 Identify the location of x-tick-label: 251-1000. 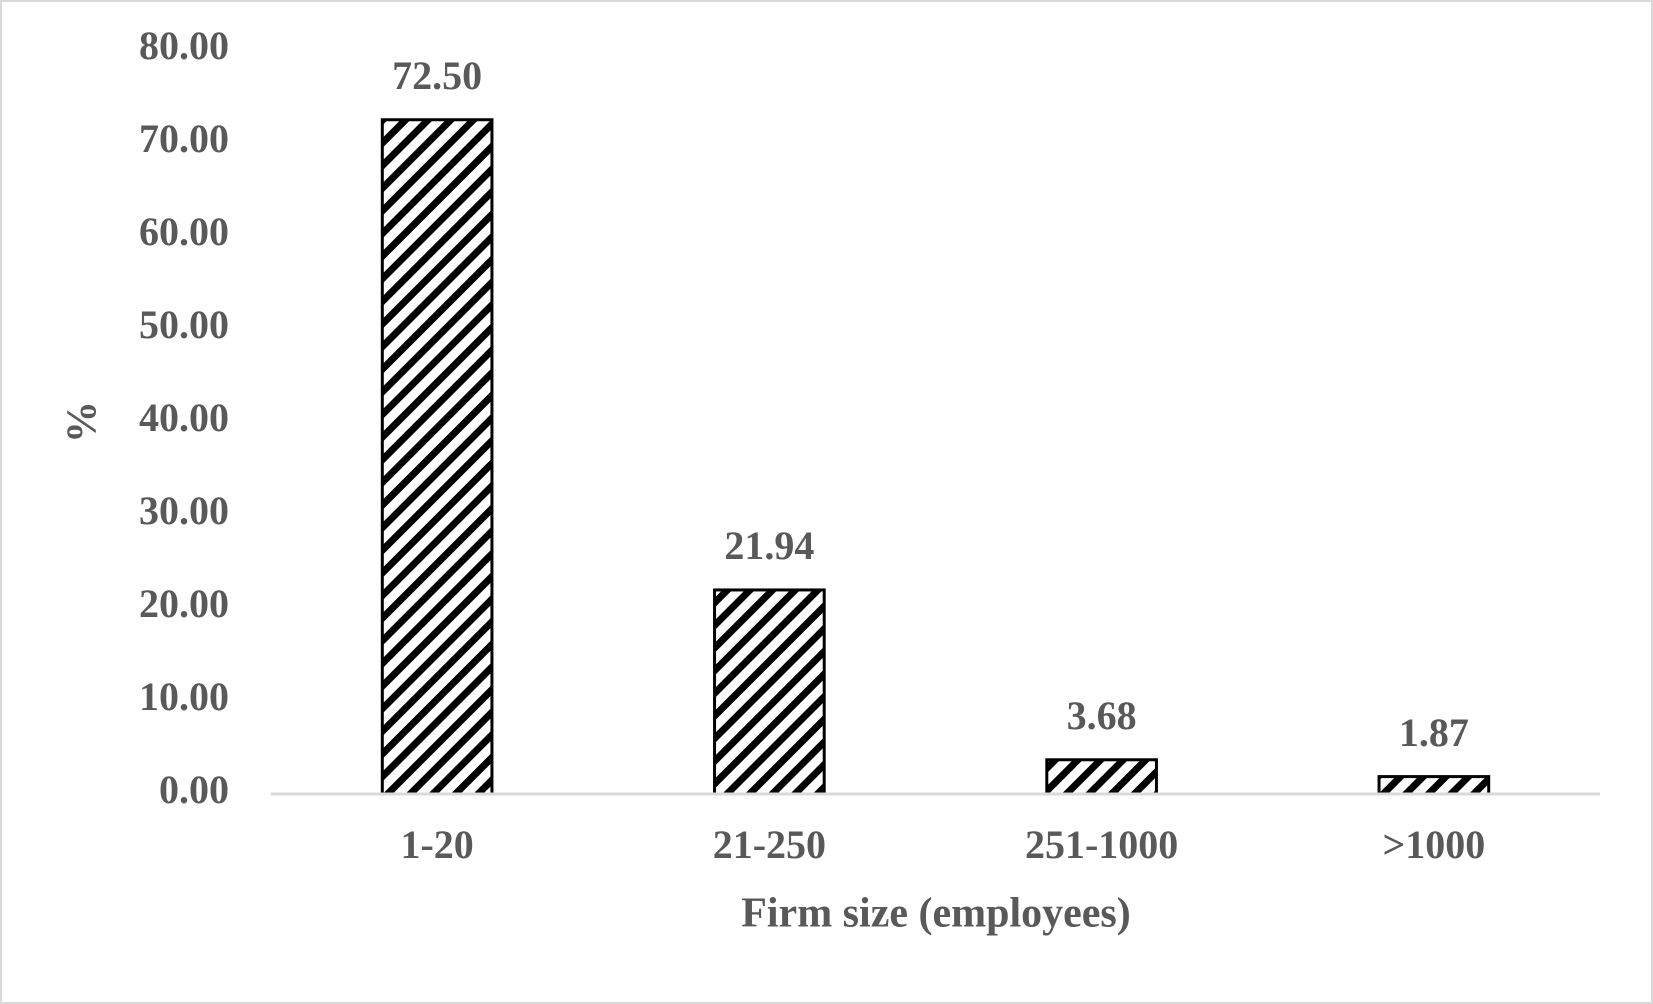
(1101, 844).